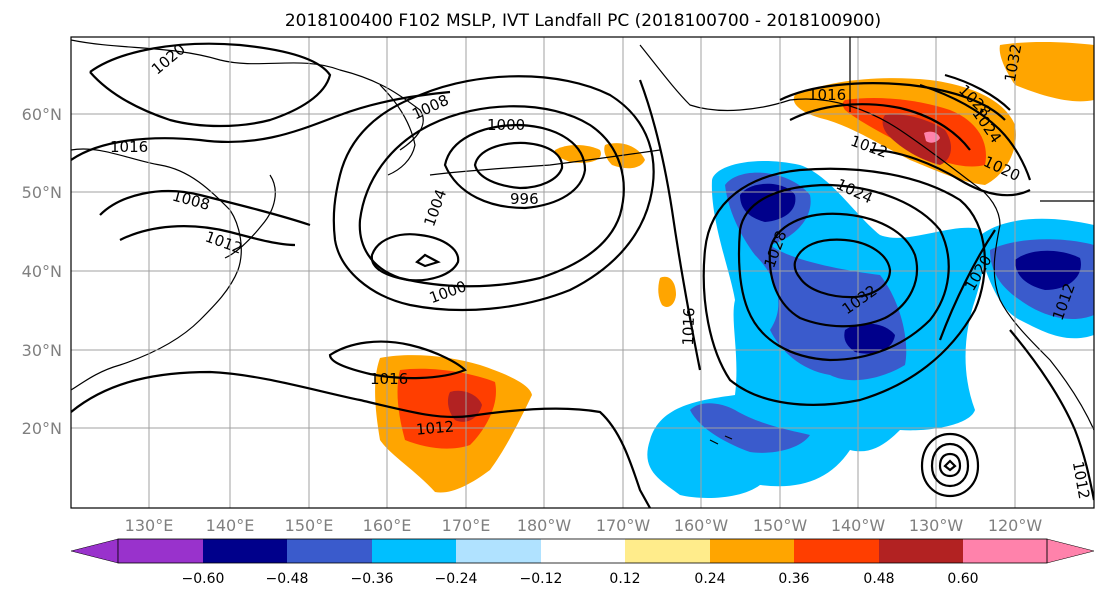 The image size is (1105, 601). I want to click on isobar-1012-west, so click(207, 236).